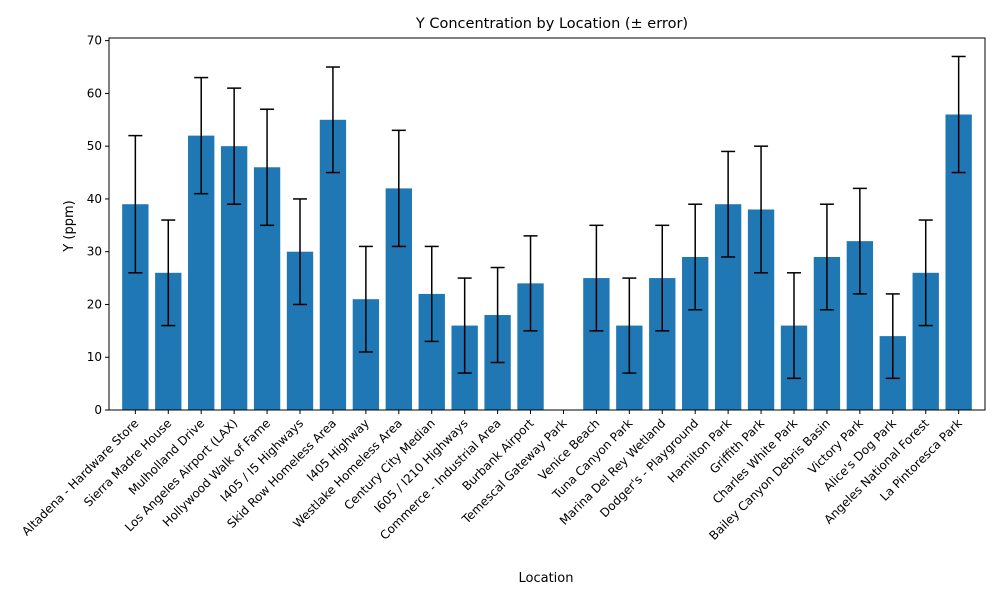 Image resolution: width=1000 pixels, height=600 pixels. Describe the element at coordinates (440, 479) in the screenshot. I see `x-tick-label: Commerce - Industrial Area` at that location.